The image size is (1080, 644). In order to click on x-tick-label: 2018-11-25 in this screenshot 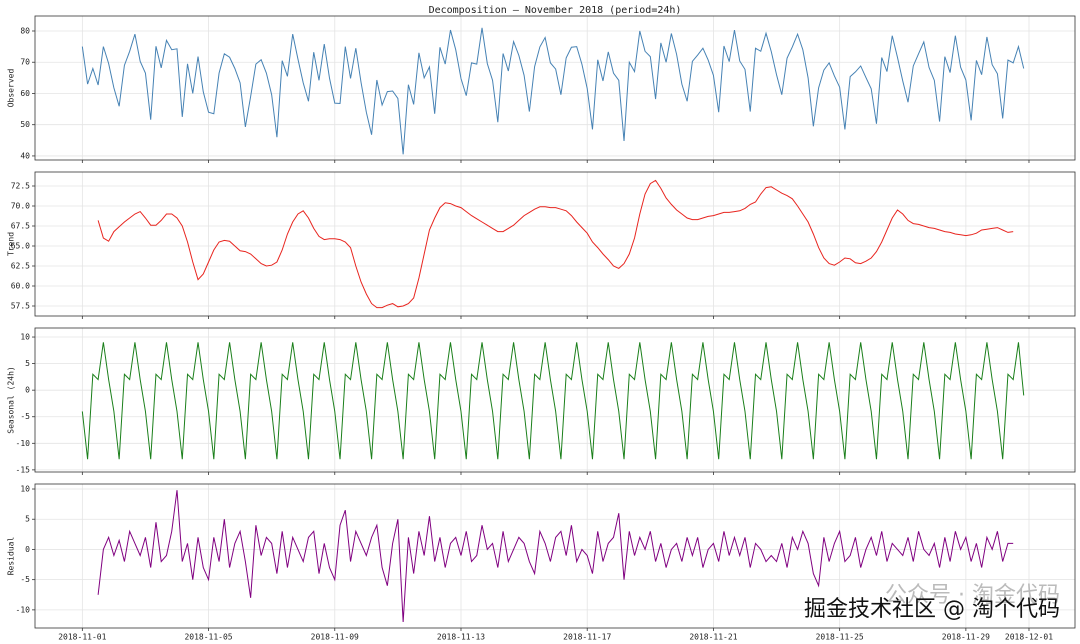, I will do `click(840, 637)`.